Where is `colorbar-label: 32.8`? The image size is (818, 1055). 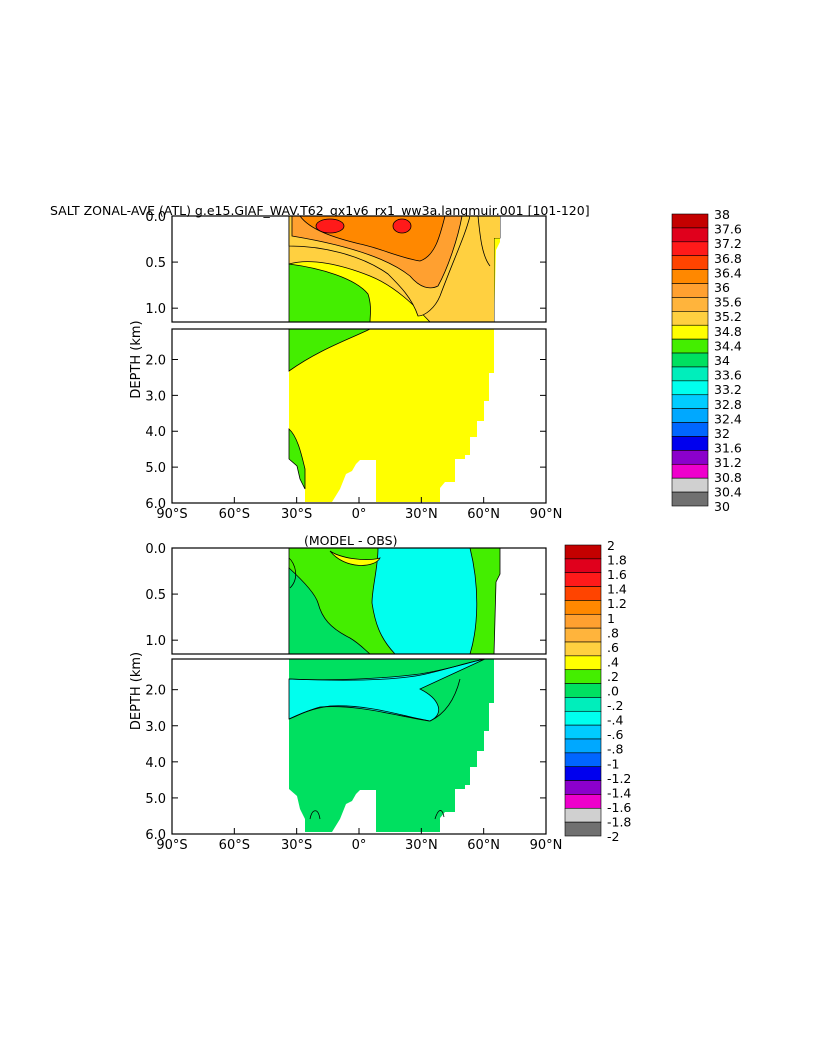 colorbar-label: 32.8 is located at coordinates (728, 404).